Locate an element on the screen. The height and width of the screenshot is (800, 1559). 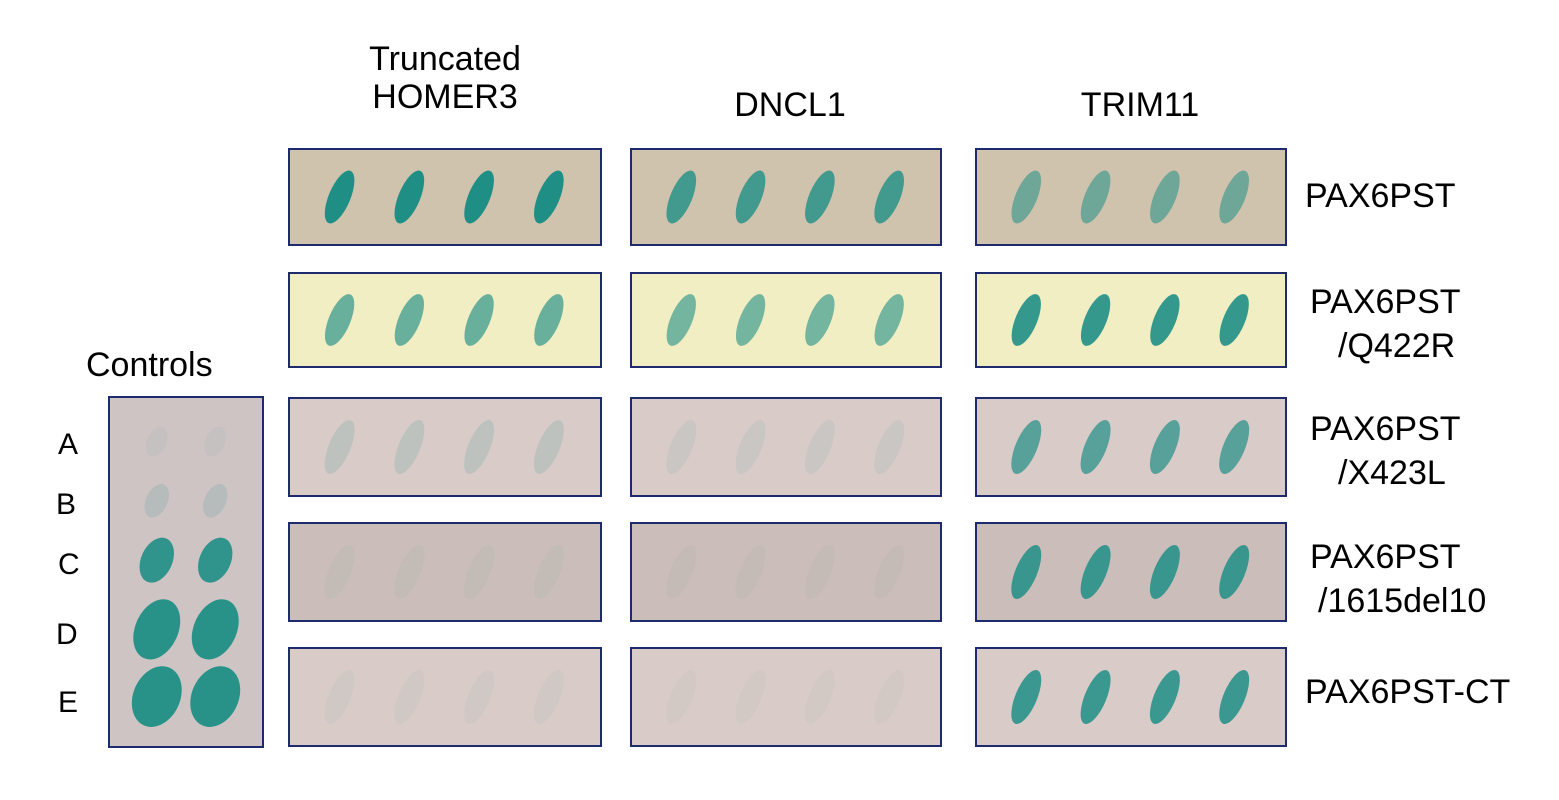
plate-trim11-q422r is located at coordinates (1131, 320).